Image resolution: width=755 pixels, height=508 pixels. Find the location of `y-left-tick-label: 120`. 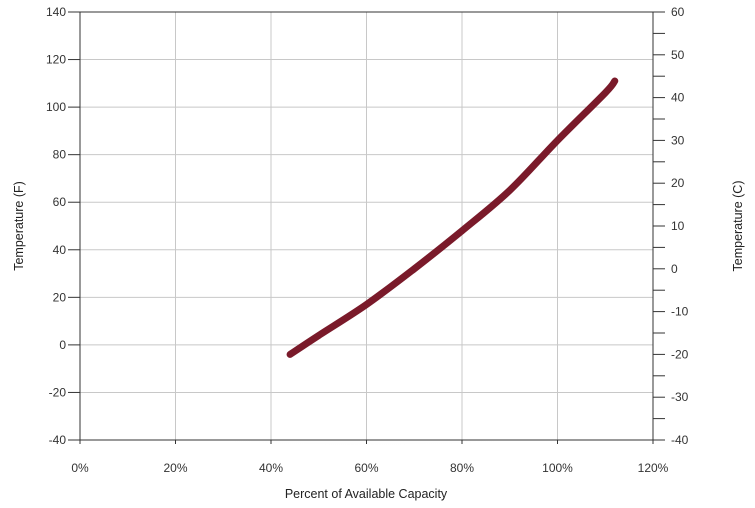

y-left-tick-label: 120 is located at coordinates (56, 60).